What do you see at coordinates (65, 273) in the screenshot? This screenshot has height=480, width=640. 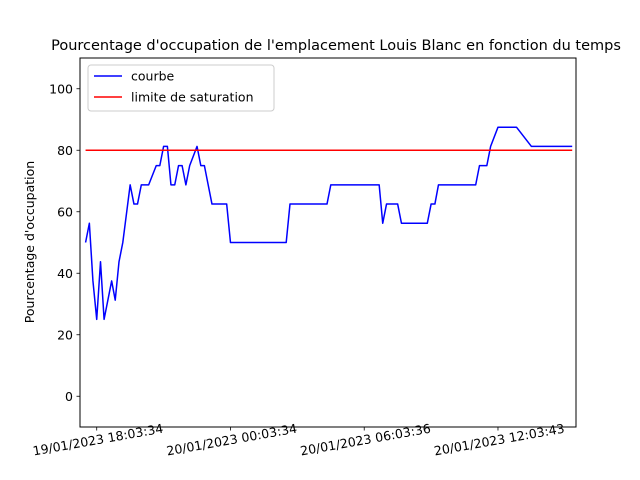 I see `y-tick-label: 40` at bounding box center [65, 273].